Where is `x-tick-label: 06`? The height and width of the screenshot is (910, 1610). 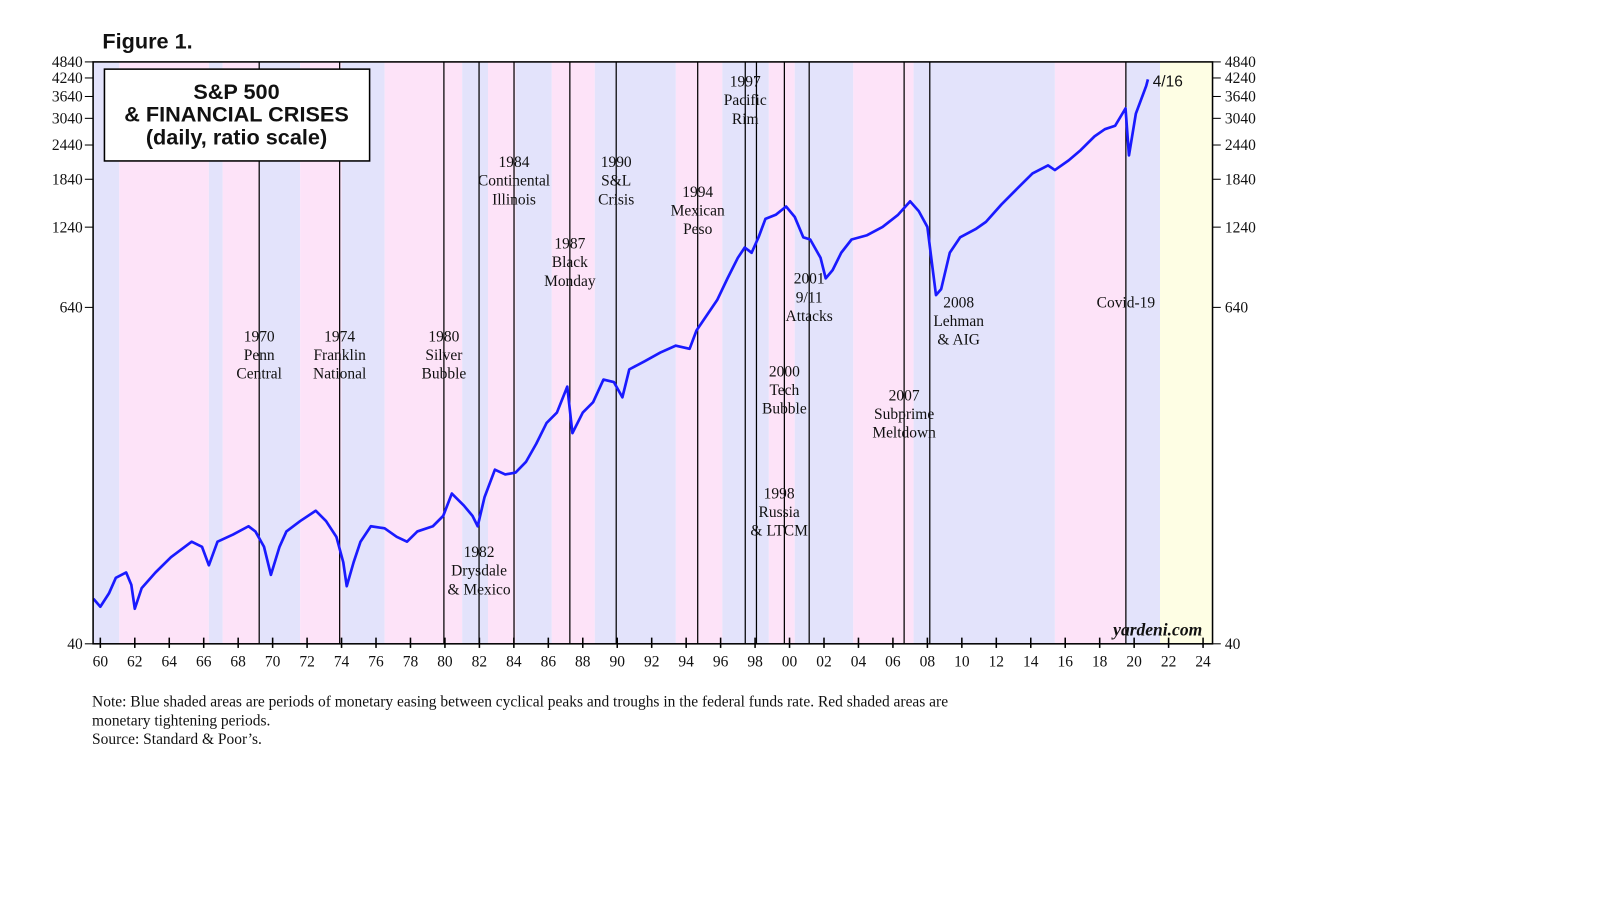 x-tick-label: 06 is located at coordinates (893, 662).